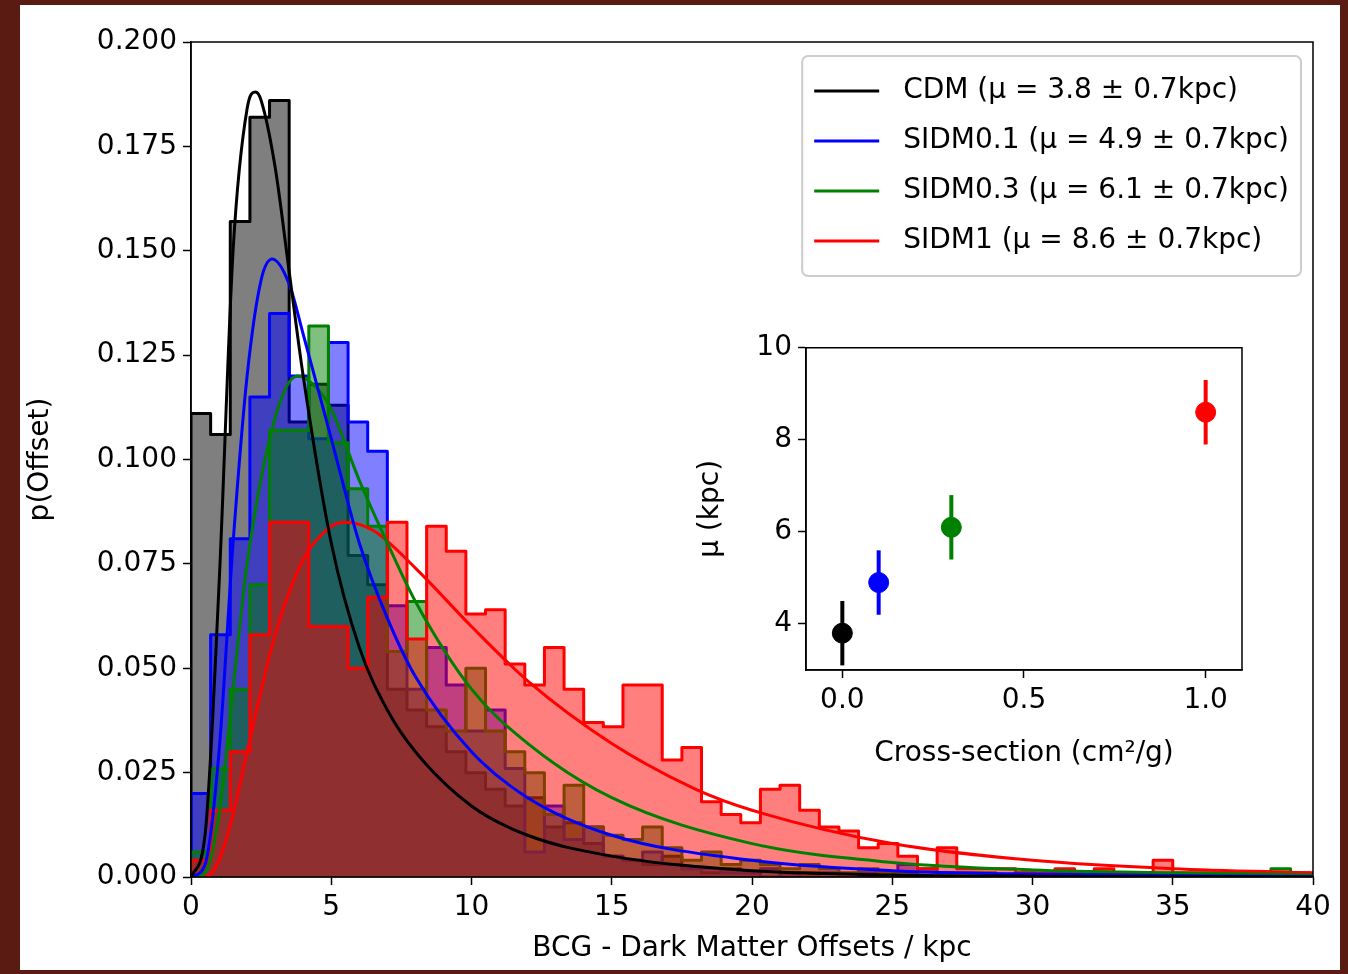  What do you see at coordinates (136, 249) in the screenshot?
I see `y-tick-label: 0.150` at bounding box center [136, 249].